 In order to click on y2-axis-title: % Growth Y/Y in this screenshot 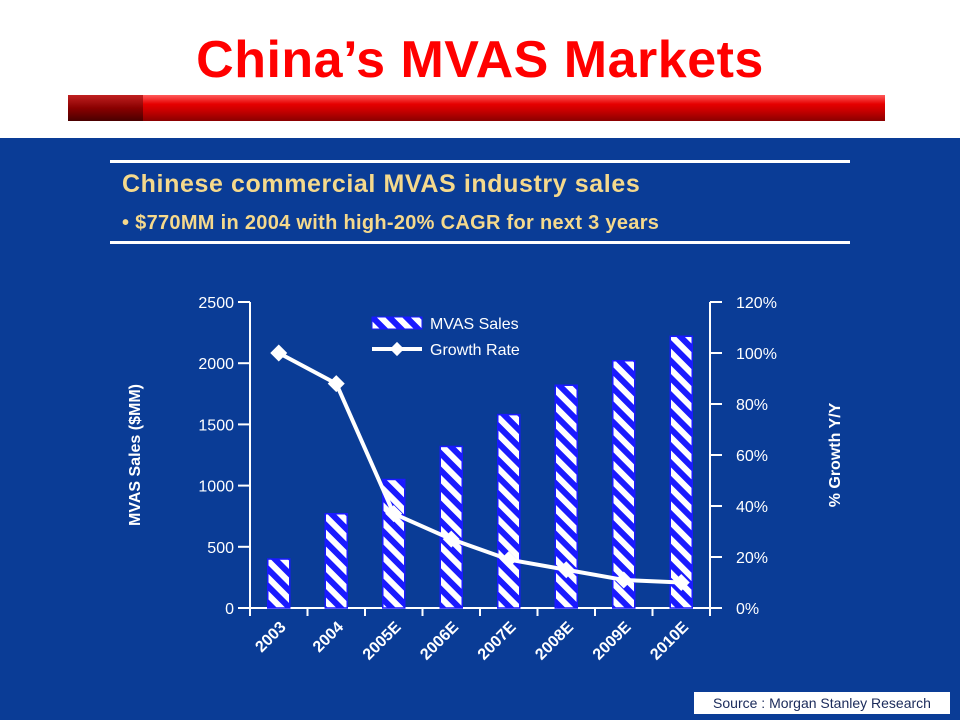, I will do `click(835, 454)`.